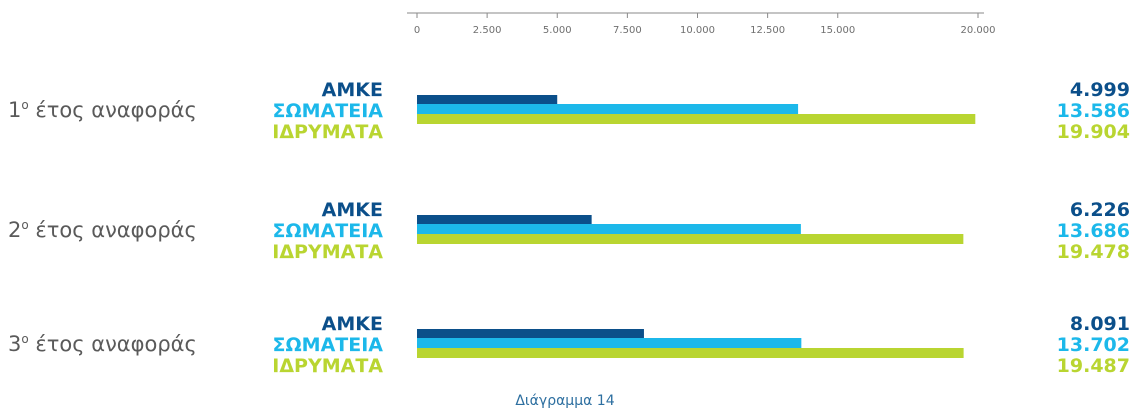 Image resolution: width=1136 pixels, height=412 pixels. What do you see at coordinates (627, 30) in the screenshot?
I see `x-tick-label: 7.500` at bounding box center [627, 30].